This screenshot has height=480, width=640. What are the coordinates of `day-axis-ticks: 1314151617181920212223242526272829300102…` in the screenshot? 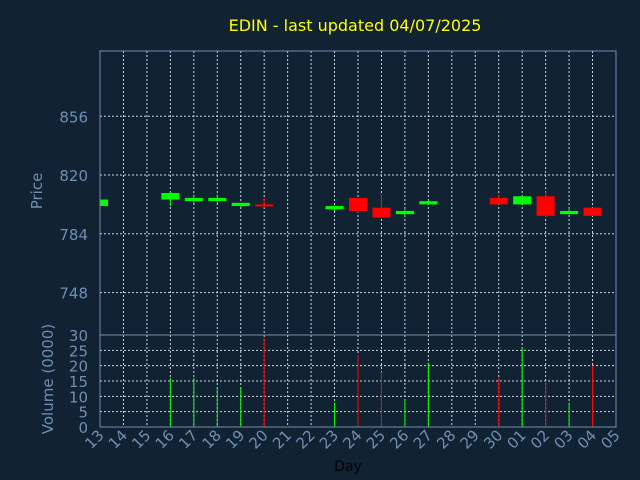 It's located at (352, 439).